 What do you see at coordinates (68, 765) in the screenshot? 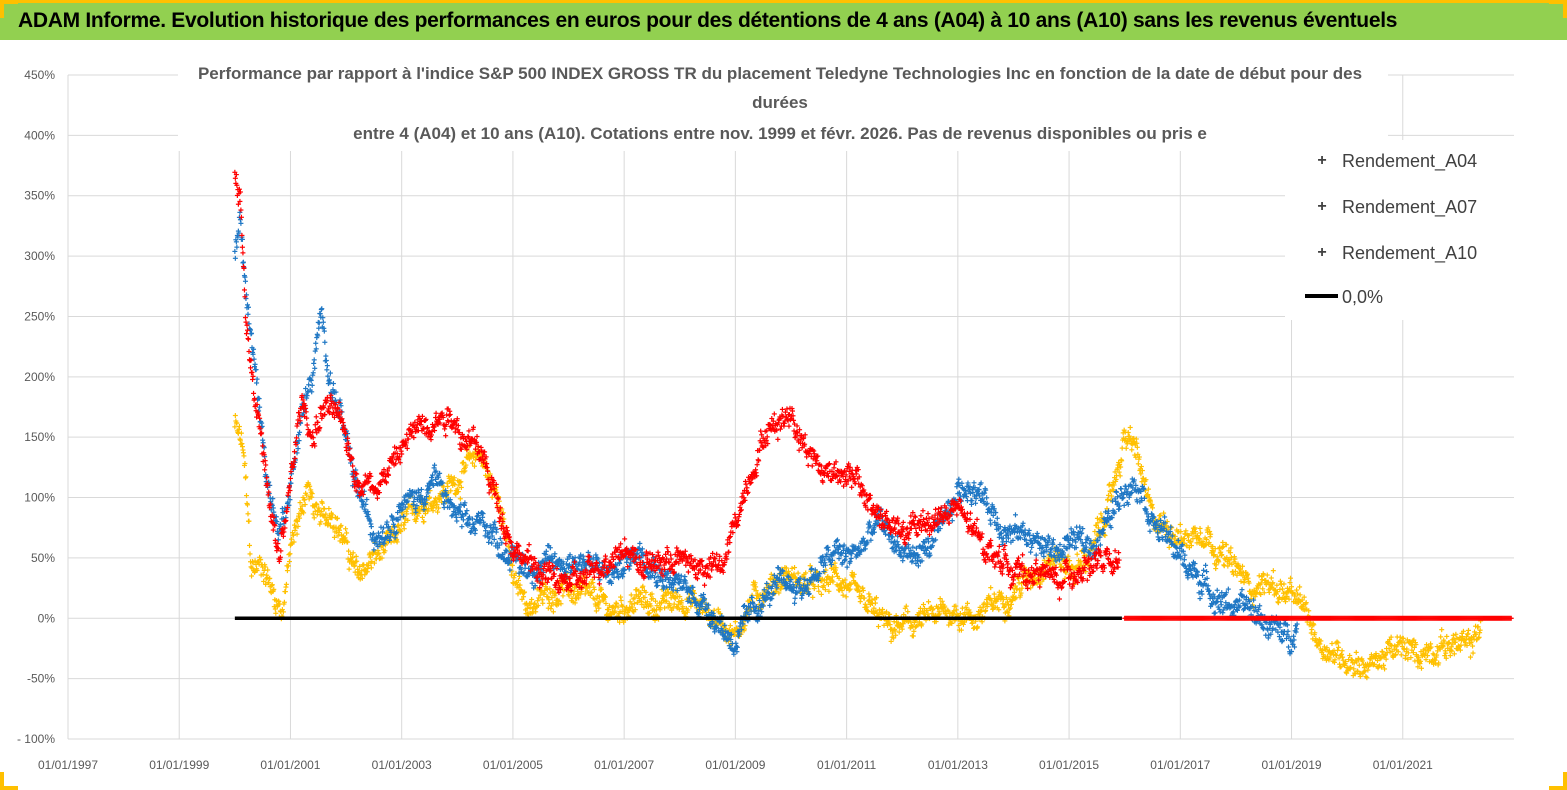
I see `x-tick-label: 01/01/1997` at bounding box center [68, 765].